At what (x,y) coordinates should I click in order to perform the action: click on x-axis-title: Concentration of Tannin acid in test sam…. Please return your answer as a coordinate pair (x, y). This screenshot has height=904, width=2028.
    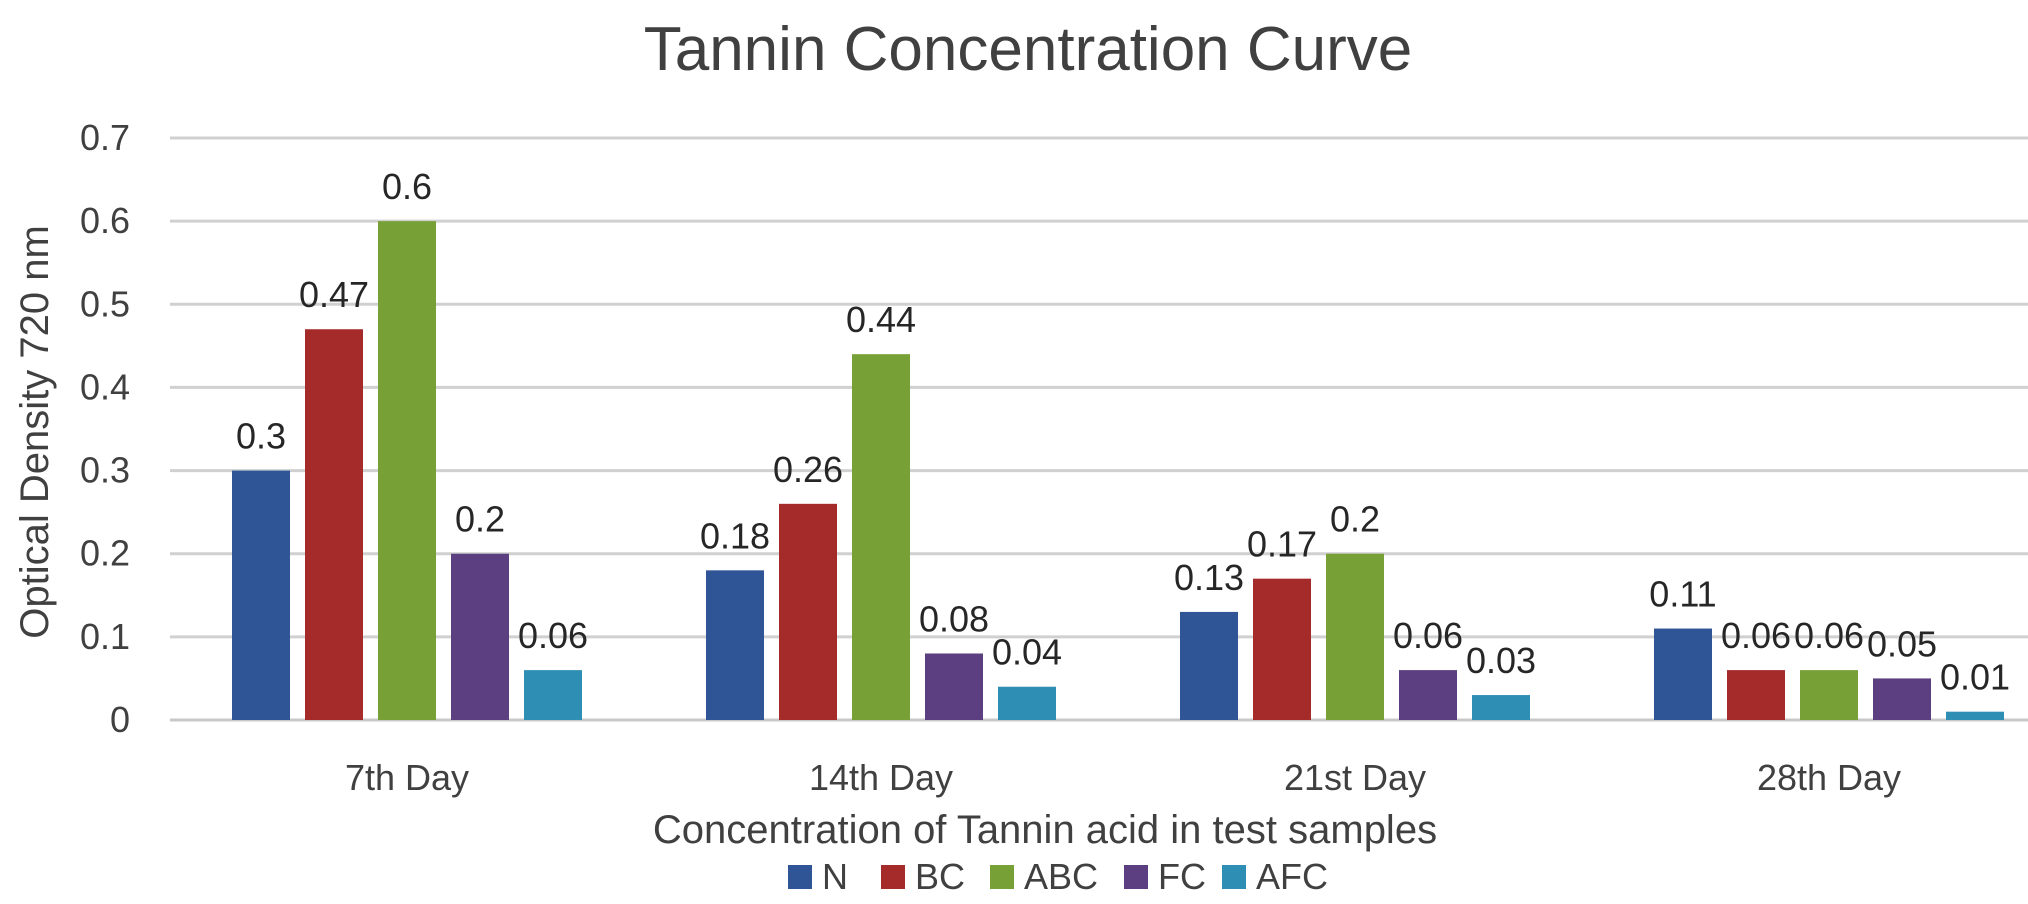
    Looking at the image, I should click on (1045, 830).